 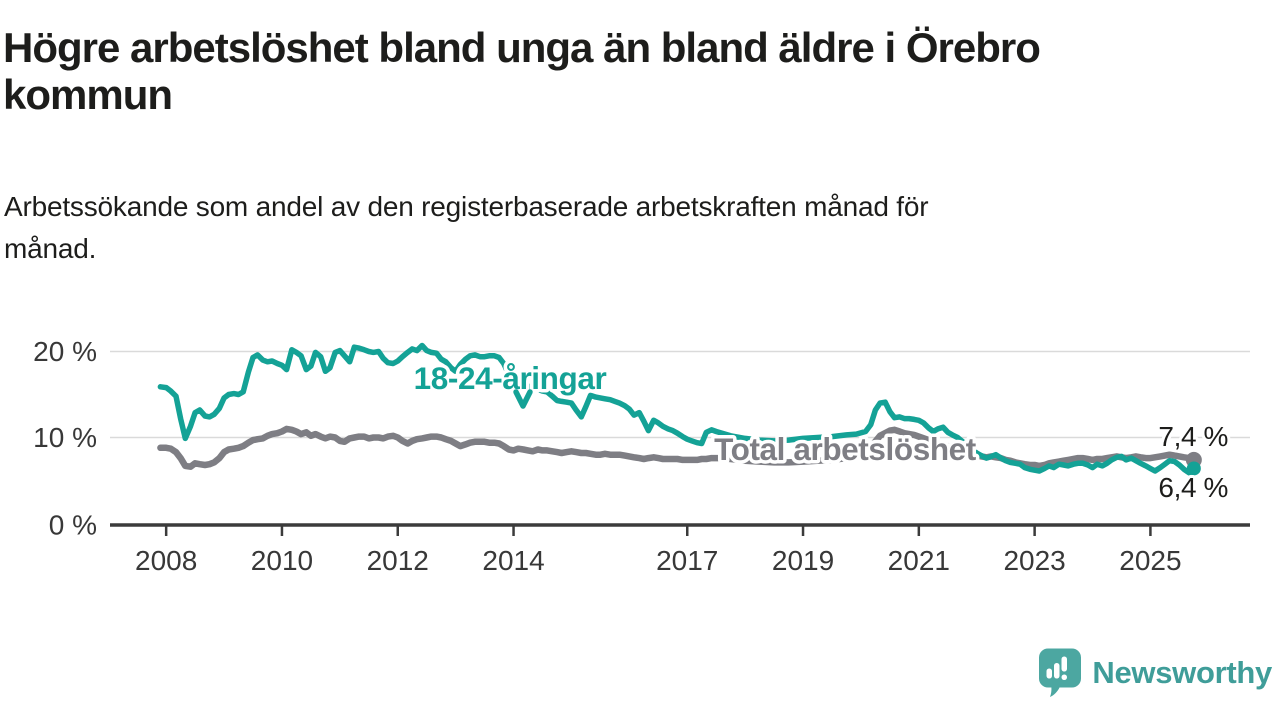 I want to click on logo-exclamation-dot, so click(x=1064, y=677).